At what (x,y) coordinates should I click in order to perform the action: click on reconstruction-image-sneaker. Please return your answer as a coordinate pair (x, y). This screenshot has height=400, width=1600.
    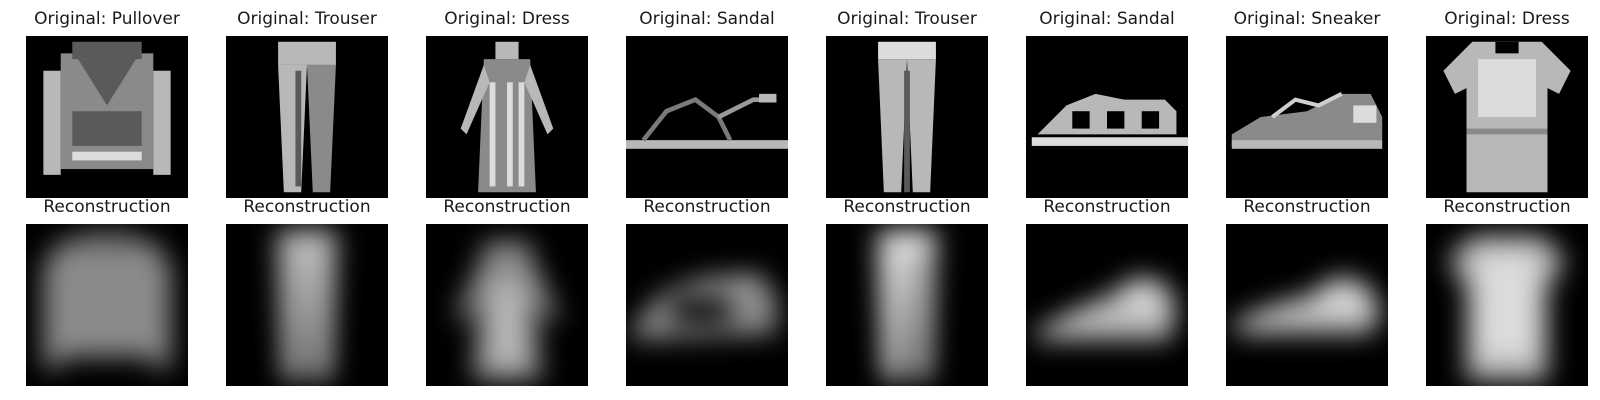
    Looking at the image, I should click on (1307, 305).